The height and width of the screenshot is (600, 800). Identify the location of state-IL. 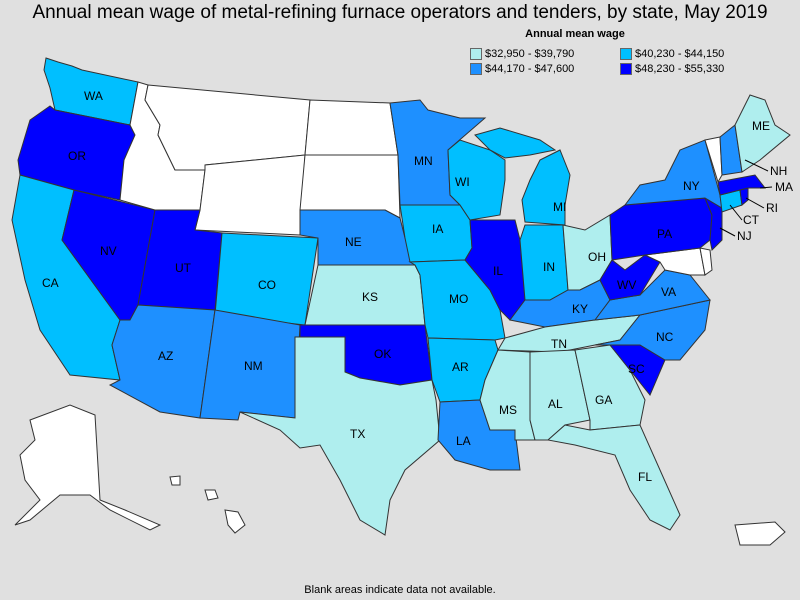
(495, 270).